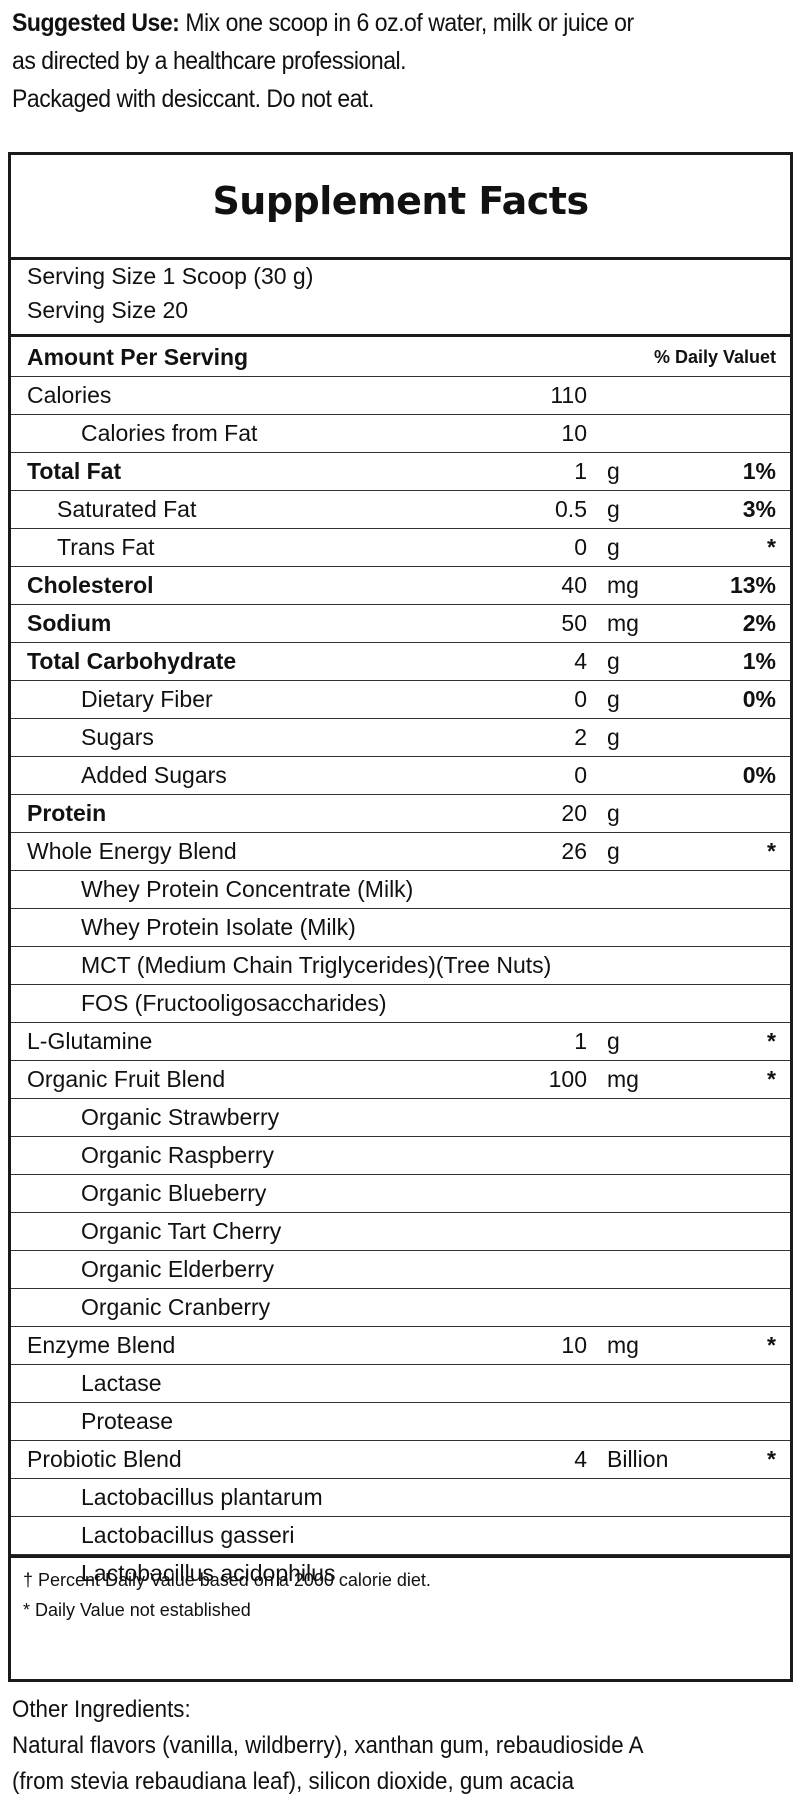  What do you see at coordinates (218, 927) in the screenshot?
I see `nutrient-name: Whey Protein Isolate (Milk)` at bounding box center [218, 927].